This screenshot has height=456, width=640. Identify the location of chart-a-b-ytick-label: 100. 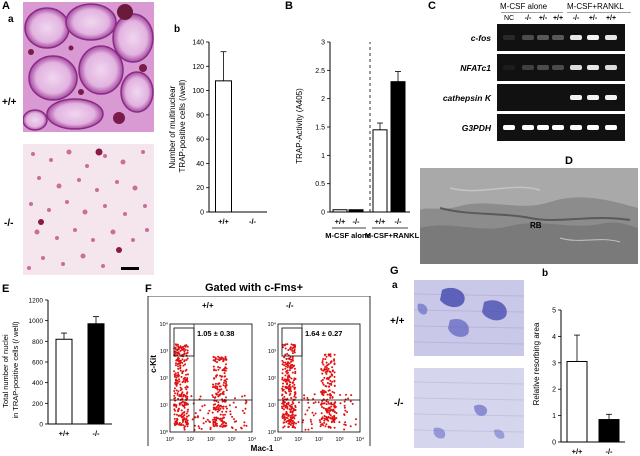
(198, 91).